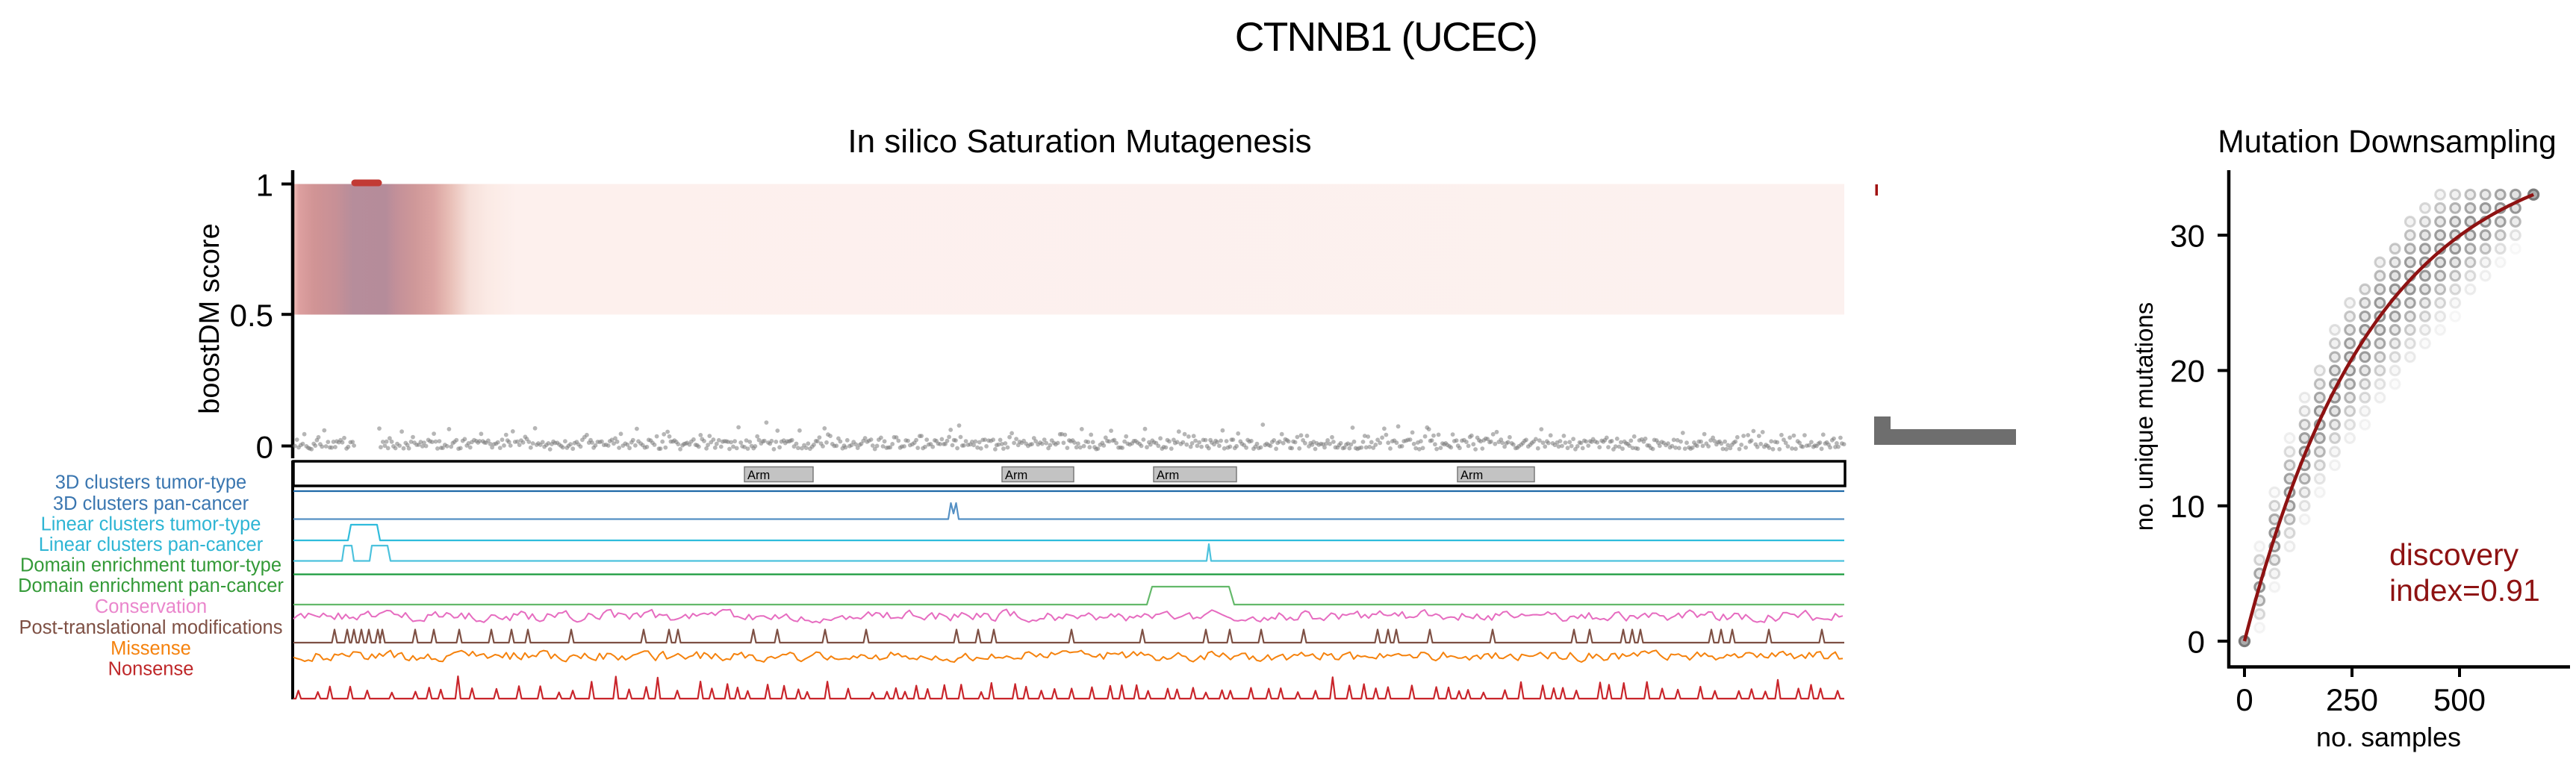 The image size is (2576, 774). Describe the element at coordinates (151, 524) in the screenshot. I see `svg-text: Linear clusters tumor-type` at that location.